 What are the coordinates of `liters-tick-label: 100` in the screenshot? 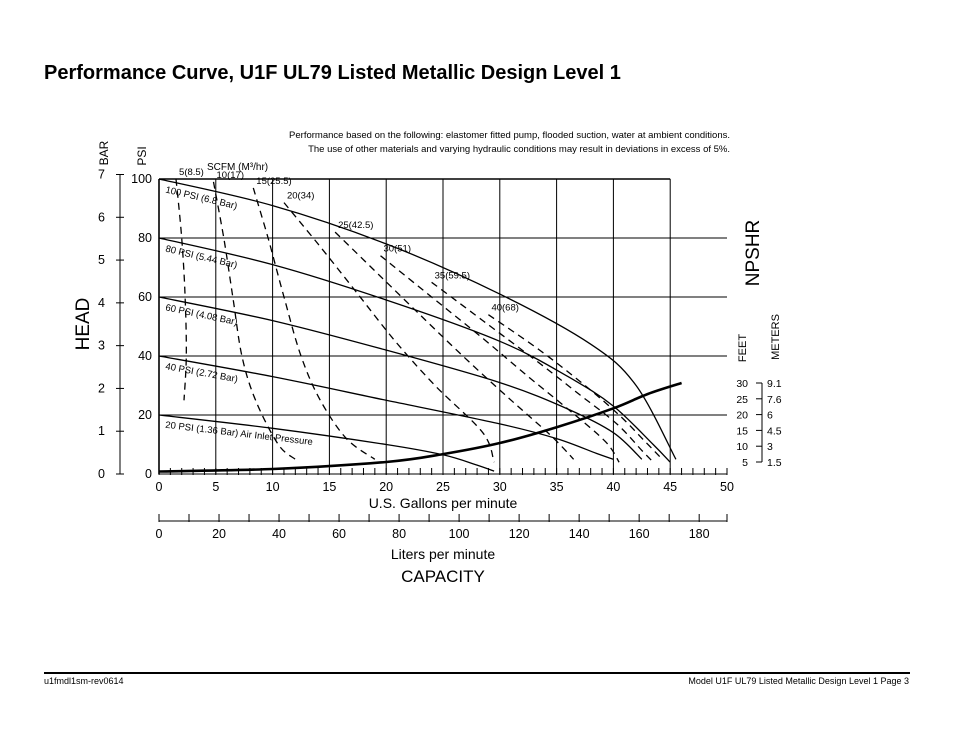 It's located at (459, 534).